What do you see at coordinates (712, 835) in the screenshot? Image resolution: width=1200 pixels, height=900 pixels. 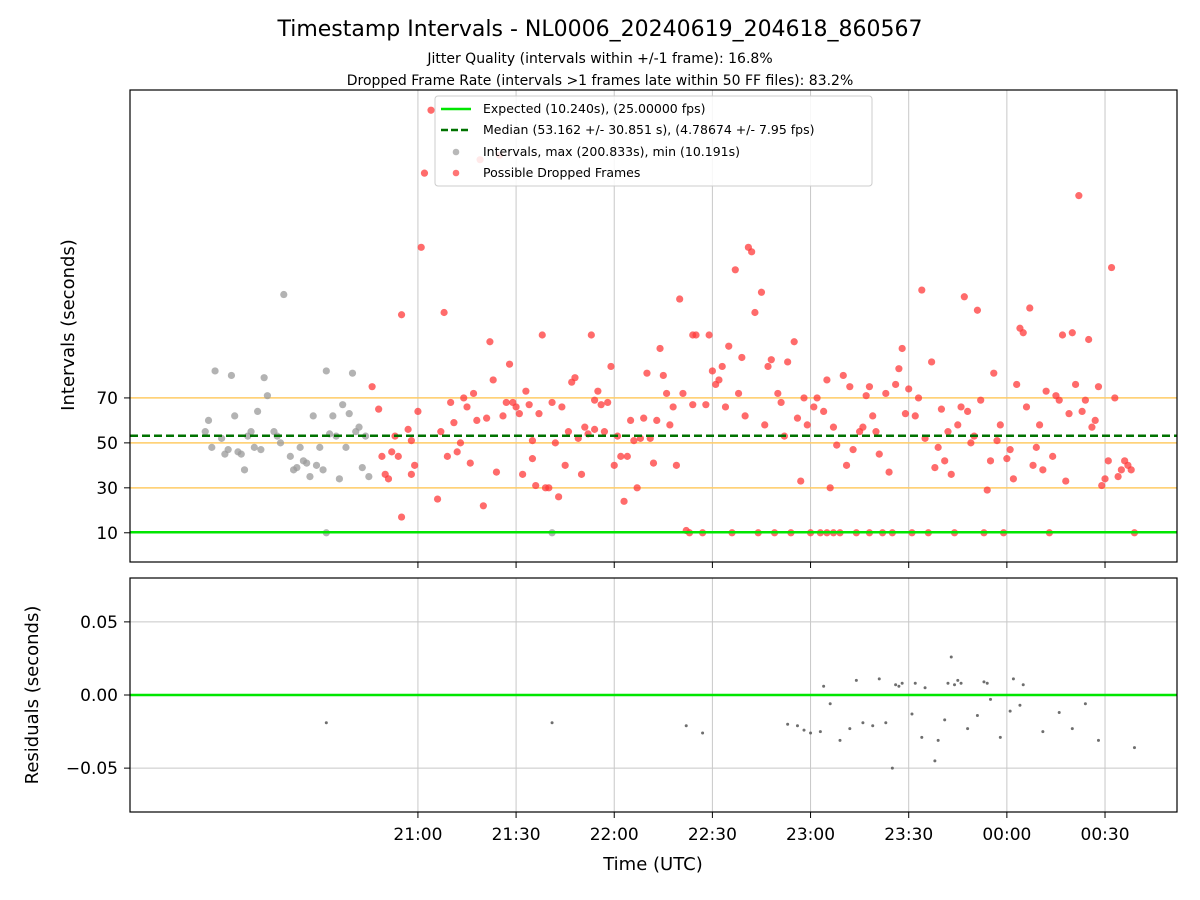 I see `x-tick-label: 22:30` at bounding box center [712, 835].